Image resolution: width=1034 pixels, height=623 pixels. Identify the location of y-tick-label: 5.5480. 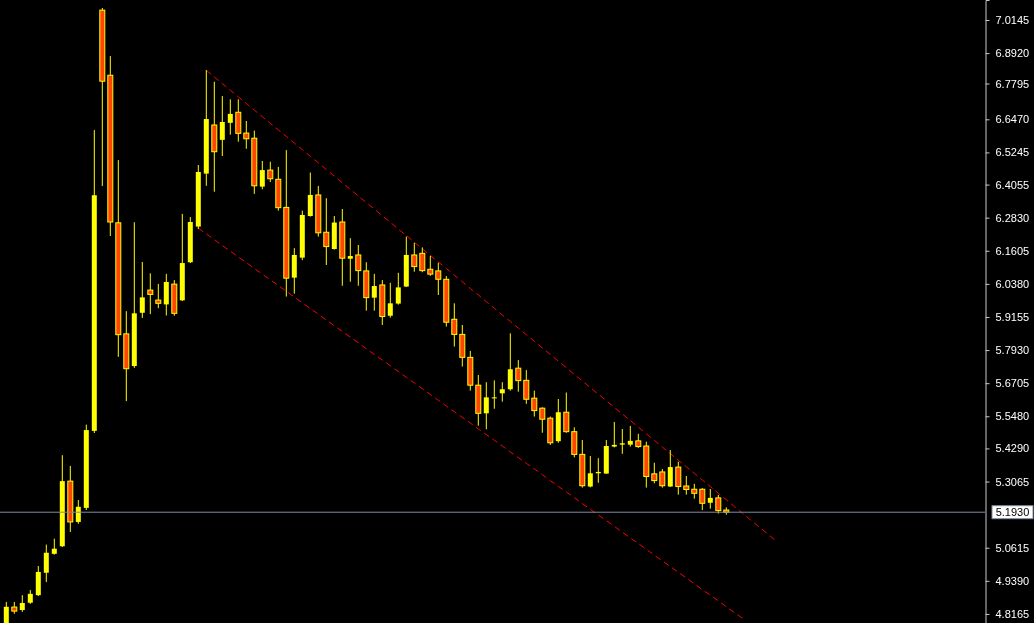
(1012, 416).